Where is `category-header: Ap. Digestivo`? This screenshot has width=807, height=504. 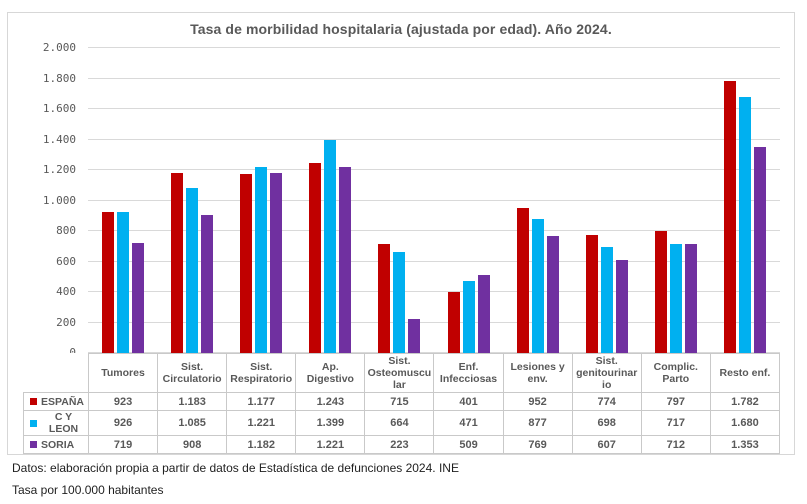
category-header: Ap. Digestivo is located at coordinates (330, 373).